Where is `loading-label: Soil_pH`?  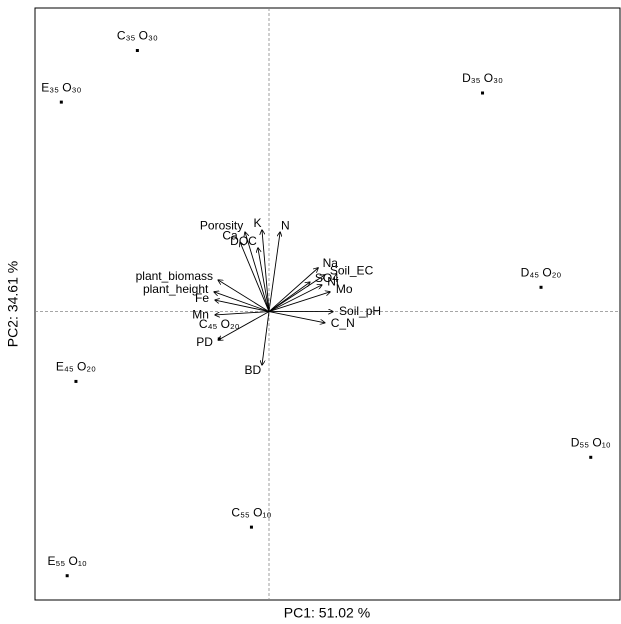
loading-label: Soil_pH is located at coordinates (360, 311).